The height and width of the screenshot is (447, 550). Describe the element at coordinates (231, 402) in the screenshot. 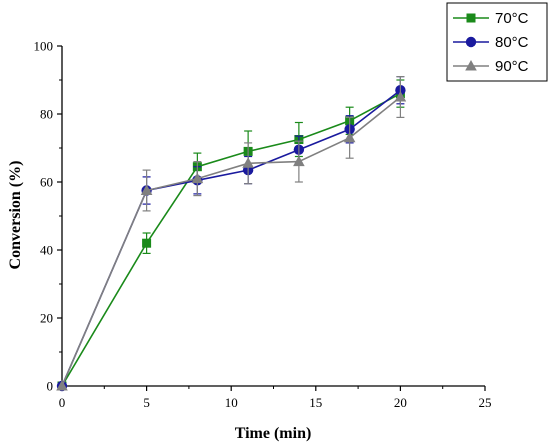

I see `x-tick-label: 10` at that location.